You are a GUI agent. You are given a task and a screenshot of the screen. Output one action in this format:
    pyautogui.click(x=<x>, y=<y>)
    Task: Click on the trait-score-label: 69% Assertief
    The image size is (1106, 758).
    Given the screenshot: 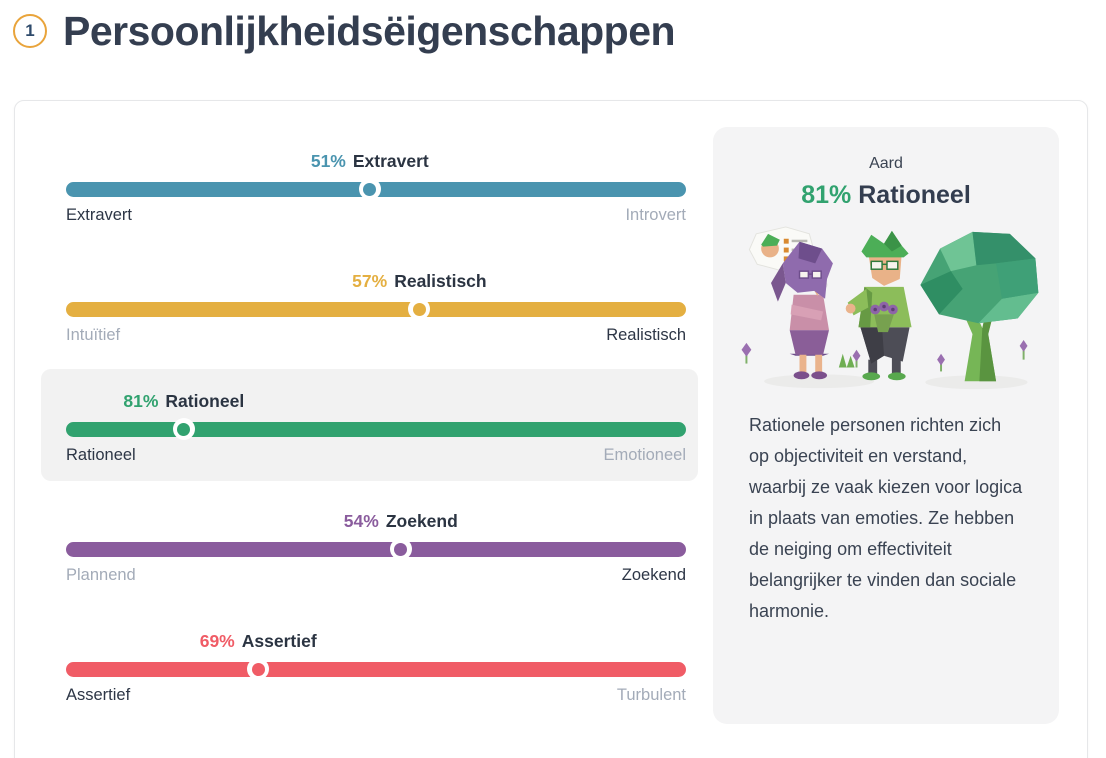 What is the action you would take?
    pyautogui.click(x=258, y=641)
    